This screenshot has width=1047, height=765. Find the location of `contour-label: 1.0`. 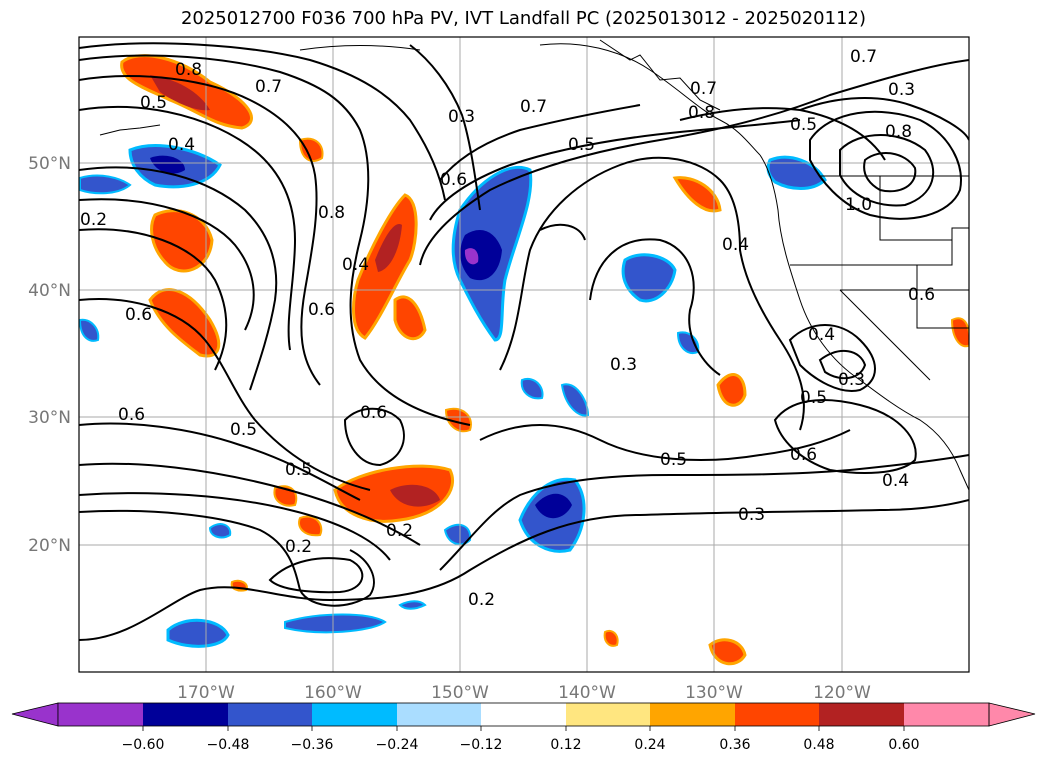

contour-label: 1.0 is located at coordinates (858, 205).